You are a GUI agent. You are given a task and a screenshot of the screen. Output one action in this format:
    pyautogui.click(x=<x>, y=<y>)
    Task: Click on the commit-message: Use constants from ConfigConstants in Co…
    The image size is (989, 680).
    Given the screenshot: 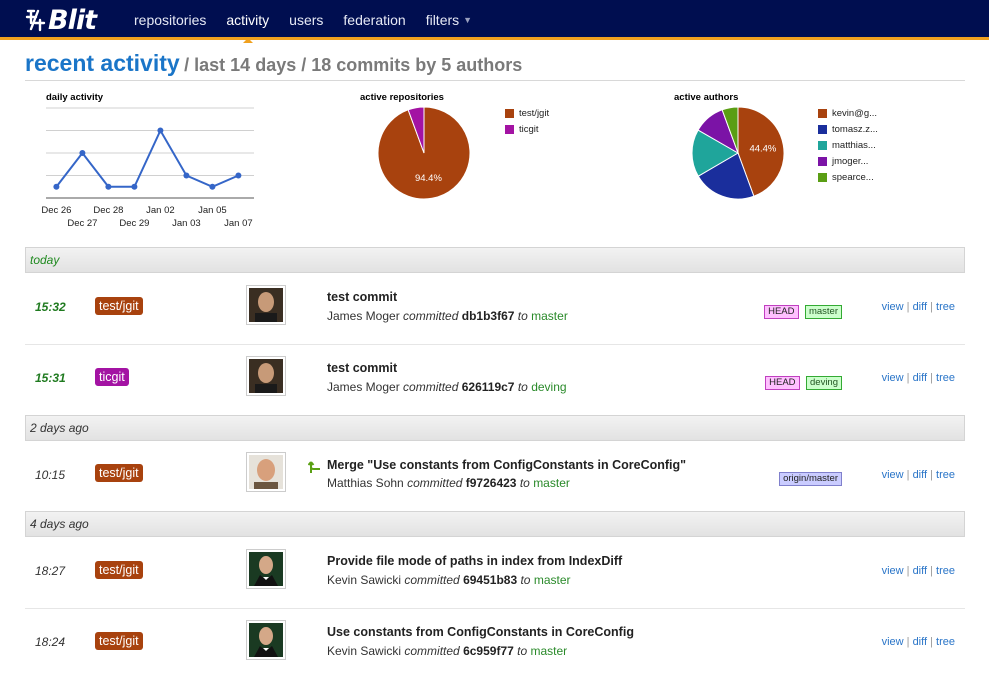 What is the action you would take?
    pyautogui.click(x=480, y=632)
    